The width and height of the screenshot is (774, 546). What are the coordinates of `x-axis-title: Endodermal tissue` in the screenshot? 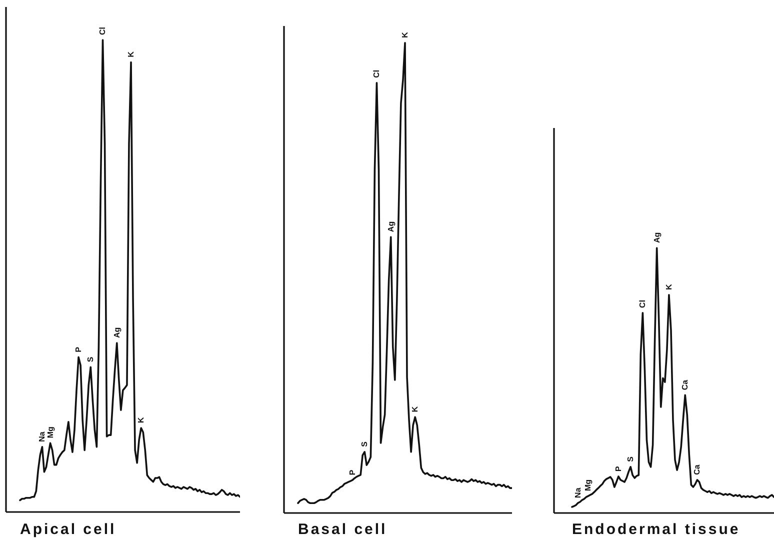 It's located at (656, 529).